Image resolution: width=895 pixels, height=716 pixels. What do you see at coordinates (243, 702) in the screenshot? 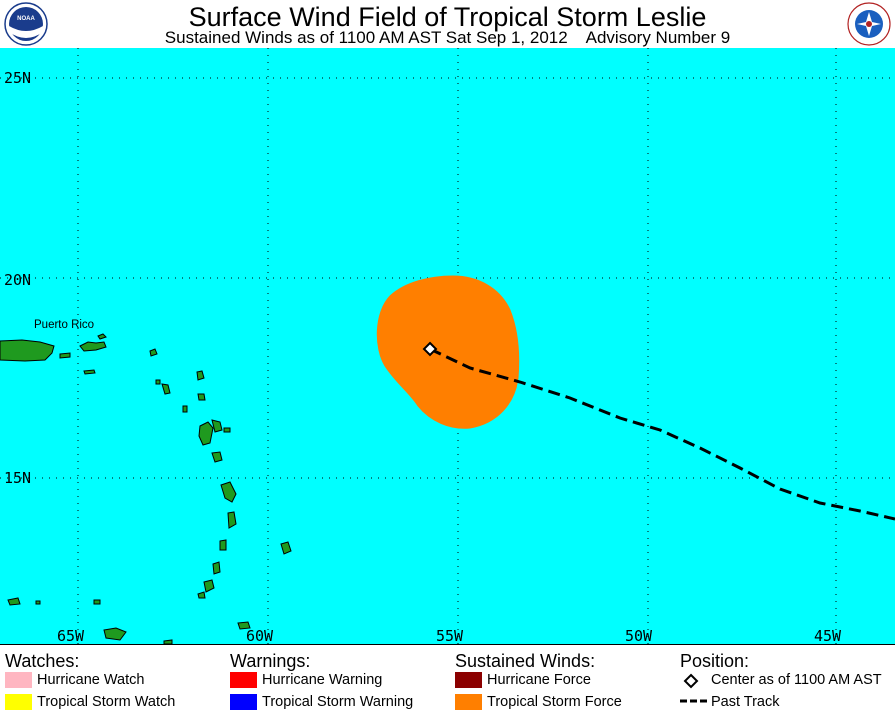
I see `tropical-storm-warning-swatch` at bounding box center [243, 702].